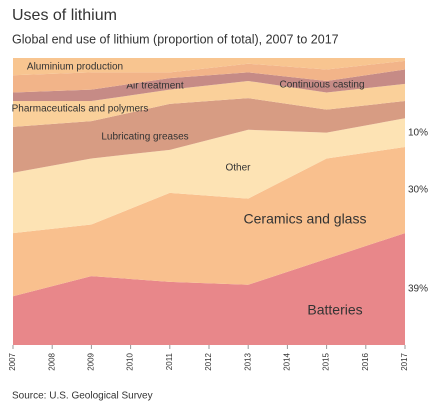 This screenshot has height=412, width=431. I want to click on series-label: Batteries, so click(334, 310).